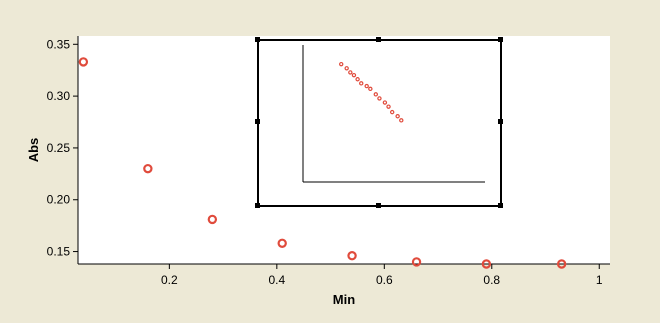 Image resolution: width=660 pixels, height=323 pixels. What do you see at coordinates (599, 280) in the screenshot?
I see `x-tick-label: 1` at bounding box center [599, 280].